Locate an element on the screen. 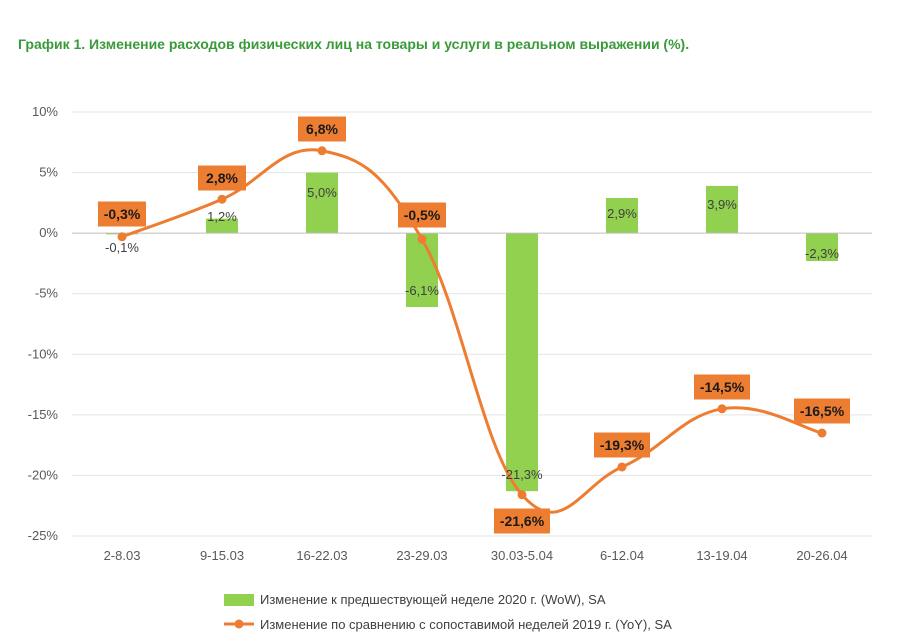  y-tick-label: -5% is located at coordinates (47, 293).